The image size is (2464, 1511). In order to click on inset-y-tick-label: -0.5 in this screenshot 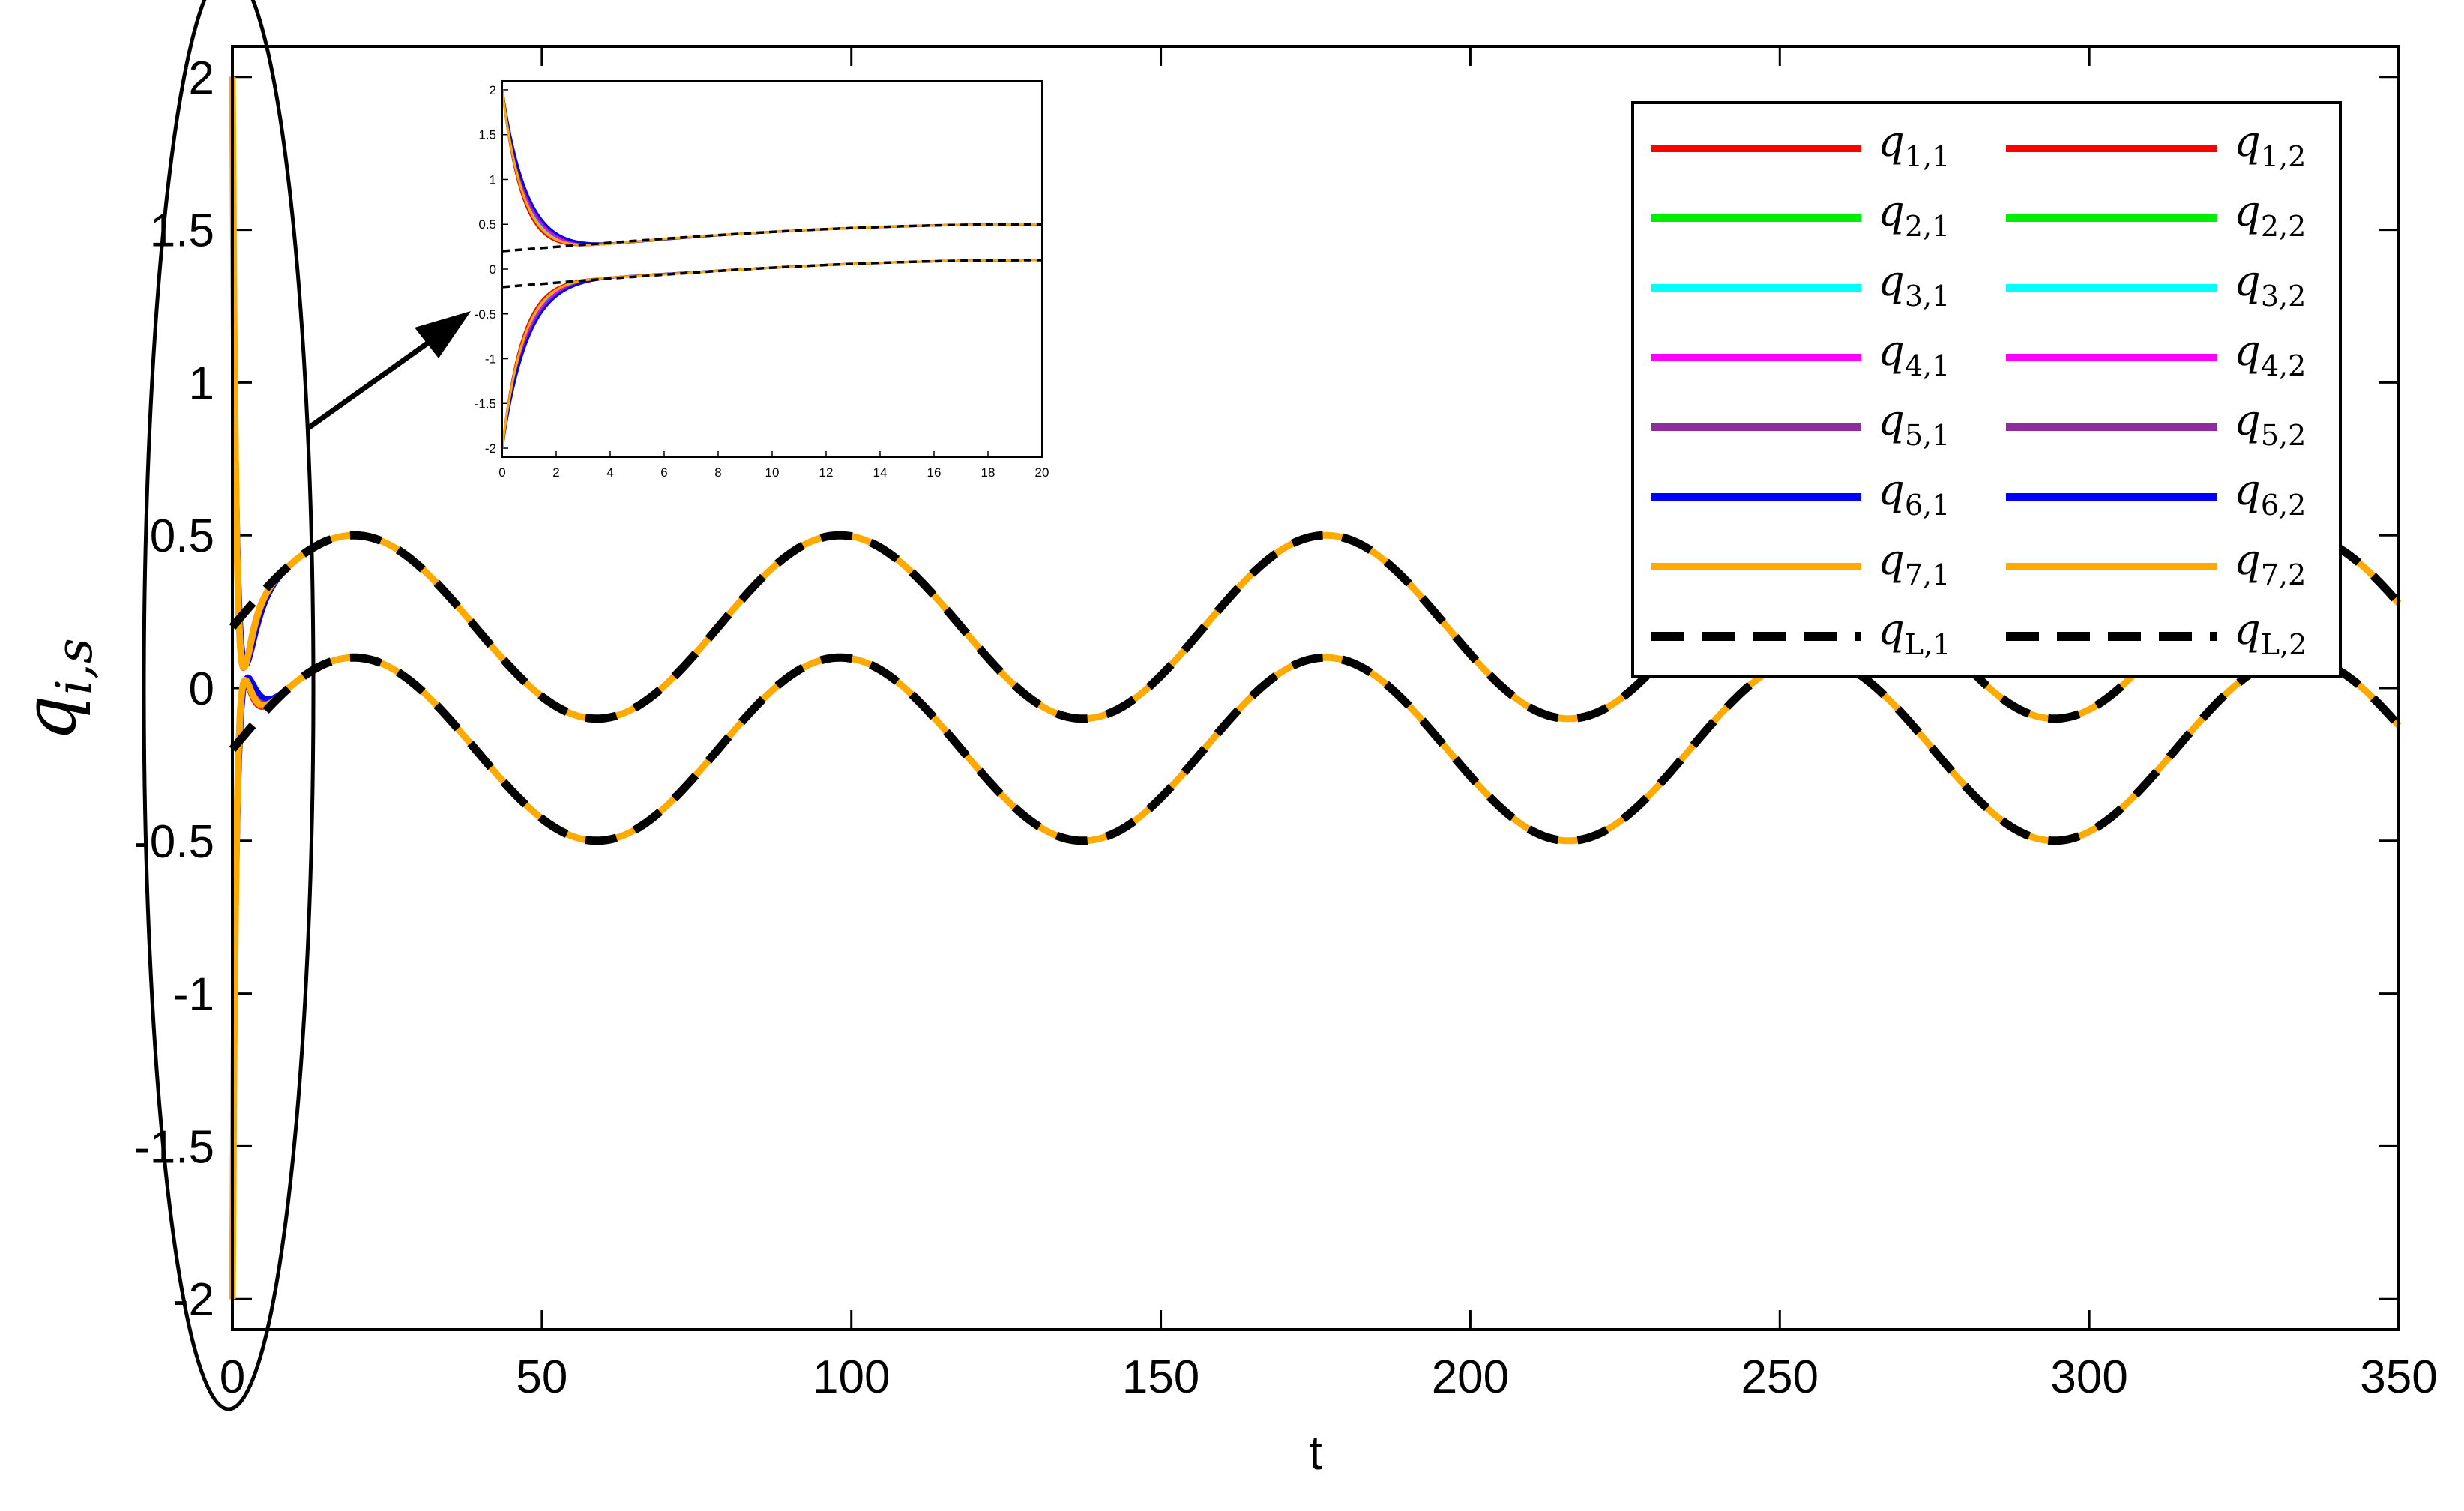, I will do `click(485, 314)`.